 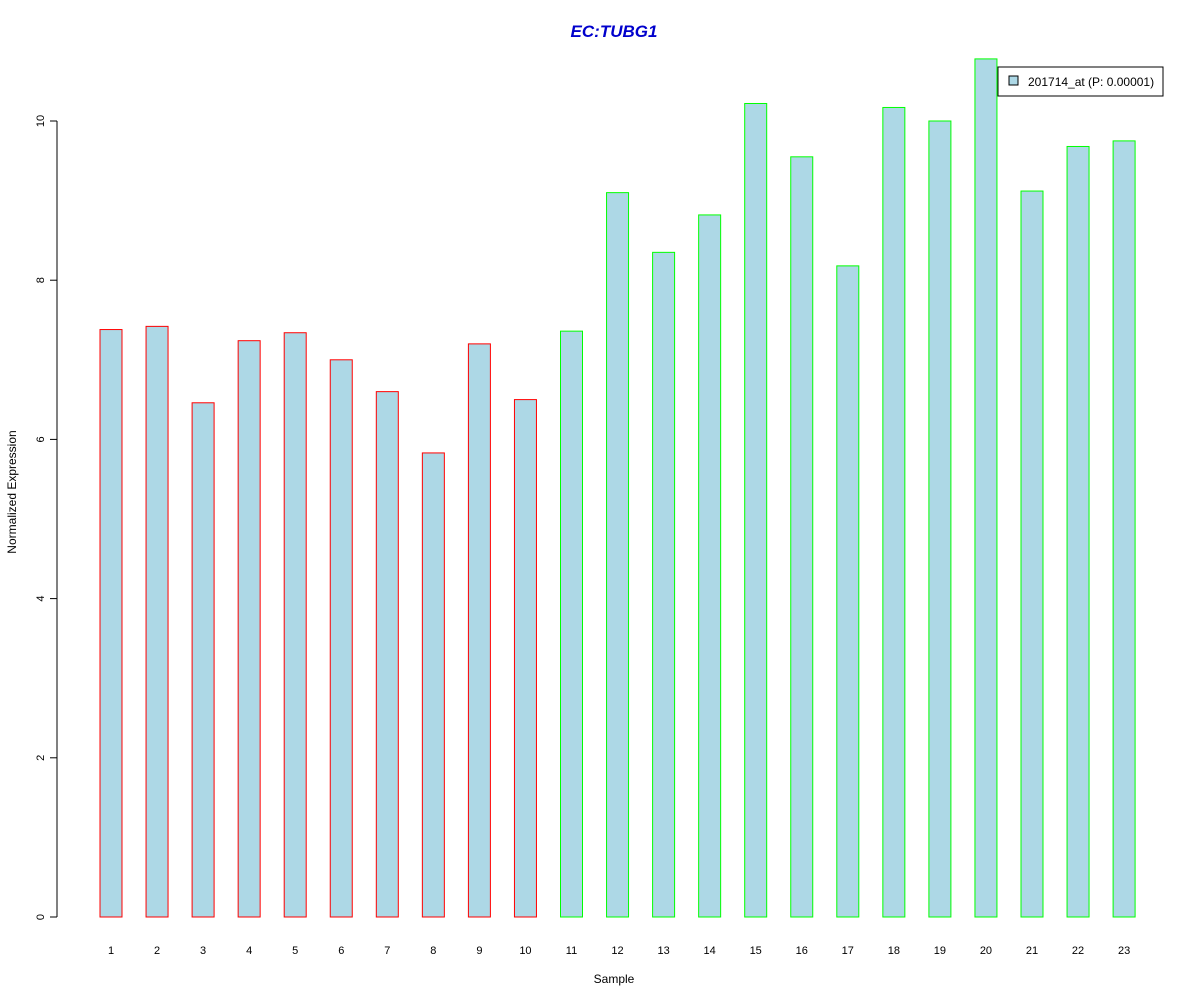 What do you see at coordinates (12, 491) in the screenshot?
I see `y-axis-label: Normalized Expression` at bounding box center [12, 491].